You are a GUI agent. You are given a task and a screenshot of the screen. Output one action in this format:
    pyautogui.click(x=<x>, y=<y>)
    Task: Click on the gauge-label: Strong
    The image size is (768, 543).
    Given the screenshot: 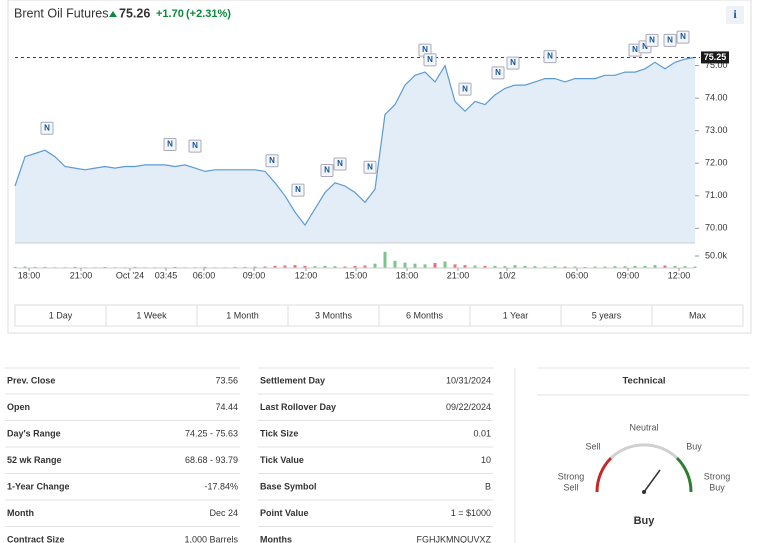 What is the action you would take?
    pyautogui.click(x=571, y=476)
    